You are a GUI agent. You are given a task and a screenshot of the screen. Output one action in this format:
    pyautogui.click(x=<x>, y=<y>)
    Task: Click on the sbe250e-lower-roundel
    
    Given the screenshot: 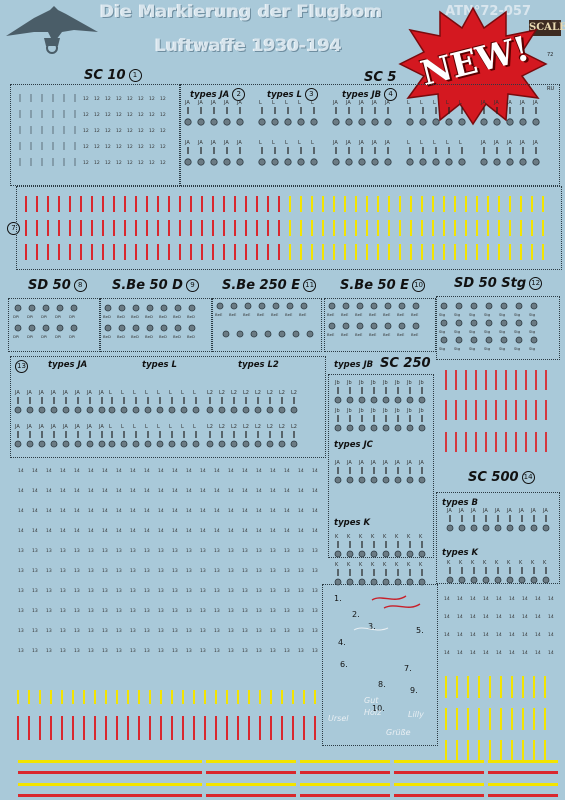 What is the action you would take?
    pyautogui.click(x=226, y=334)
    